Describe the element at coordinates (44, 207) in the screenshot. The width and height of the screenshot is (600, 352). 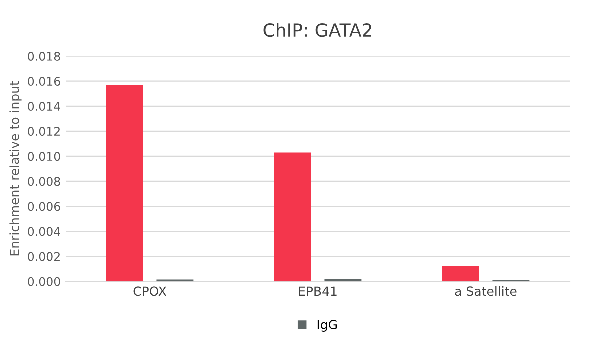
I see `y-tick-label: 0.006` at that location.